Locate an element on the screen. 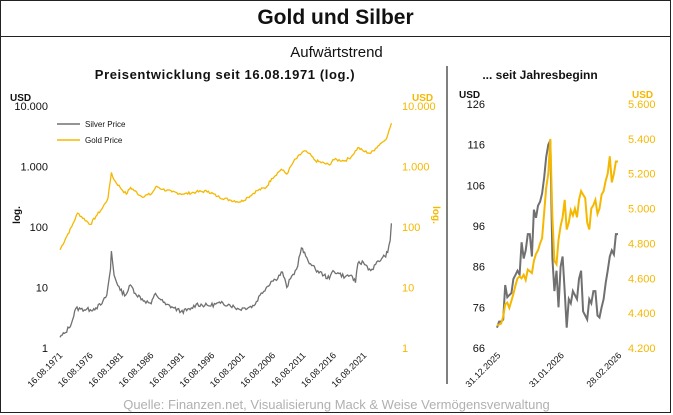 The image size is (673, 415). ytd-x-tick-label: 31.01.2026 is located at coordinates (546, 369).